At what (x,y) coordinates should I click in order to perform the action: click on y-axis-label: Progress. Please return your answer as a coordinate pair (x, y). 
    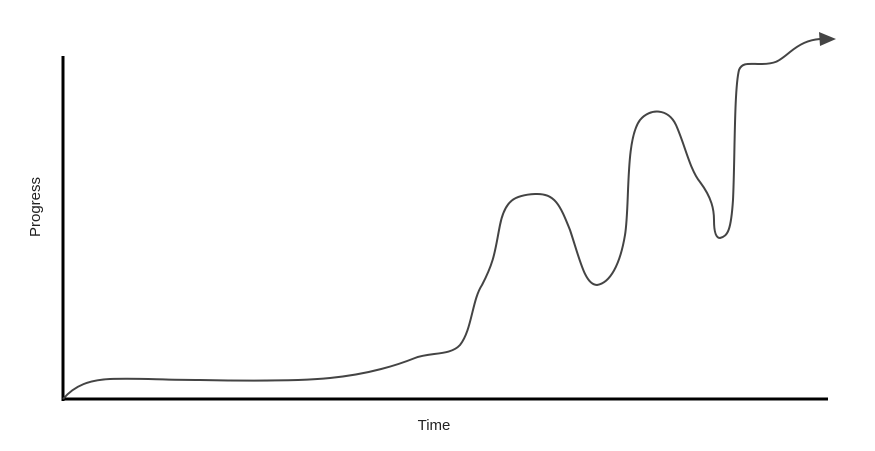
    Looking at the image, I should click on (35, 207).